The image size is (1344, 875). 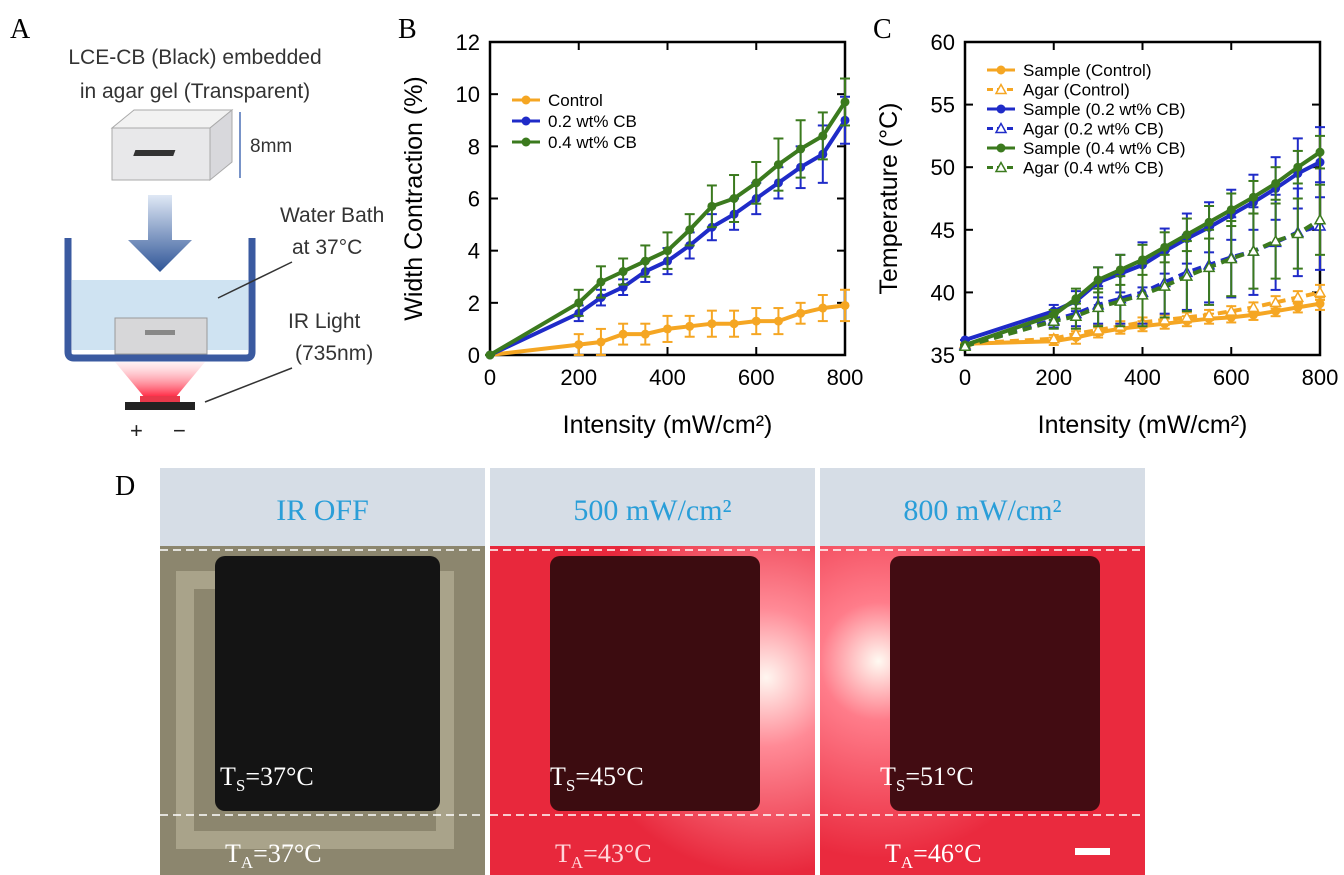 What do you see at coordinates (407, 29) in the screenshot?
I see `panel-label: B` at bounding box center [407, 29].